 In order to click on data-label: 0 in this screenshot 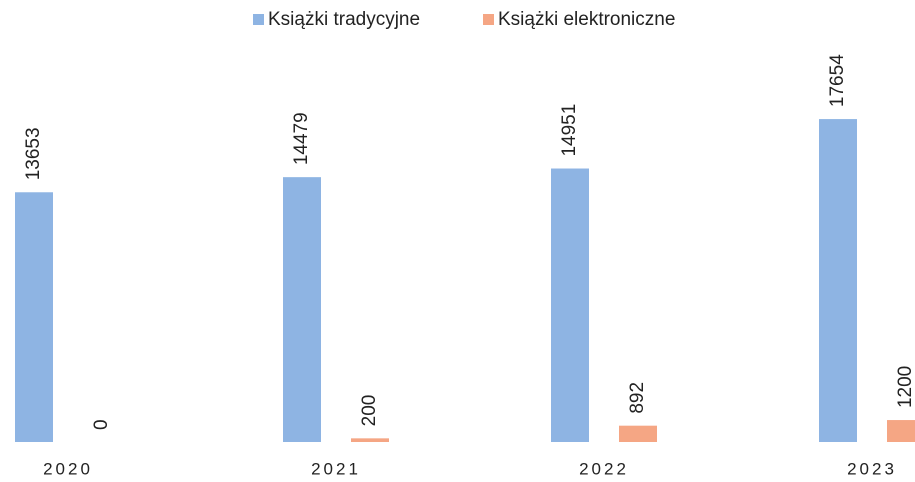, I will do `click(101, 424)`.